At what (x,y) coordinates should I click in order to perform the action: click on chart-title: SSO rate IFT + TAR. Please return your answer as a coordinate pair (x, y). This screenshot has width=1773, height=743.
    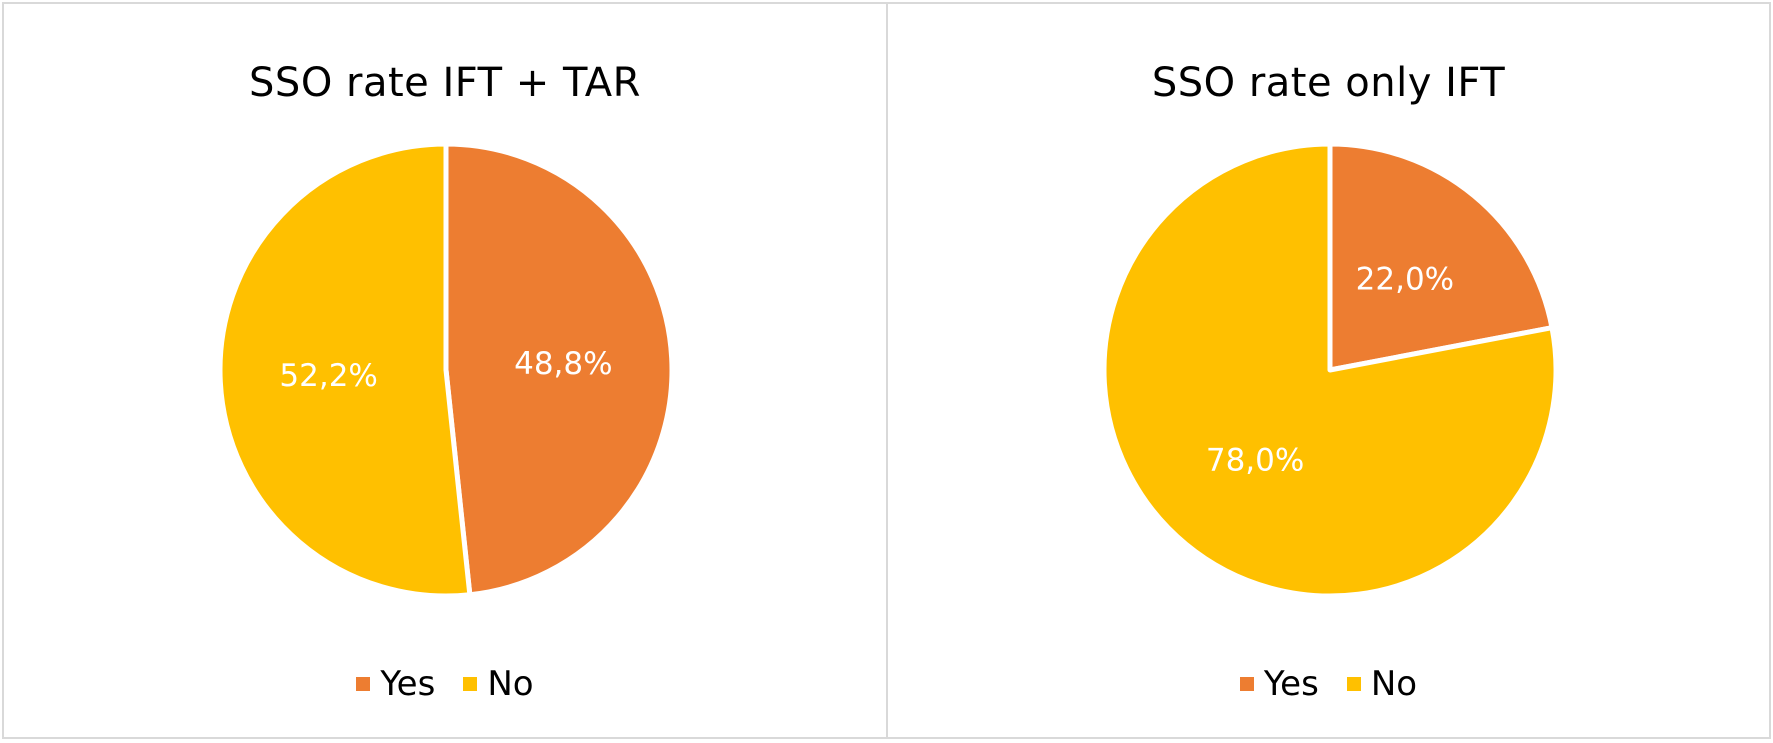
    Looking at the image, I should click on (445, 83).